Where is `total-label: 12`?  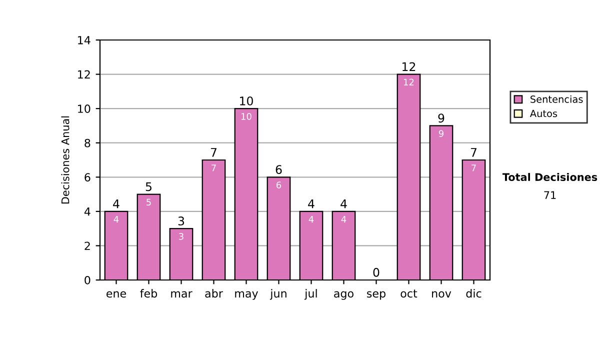
total-label: 12 is located at coordinates (409, 66).